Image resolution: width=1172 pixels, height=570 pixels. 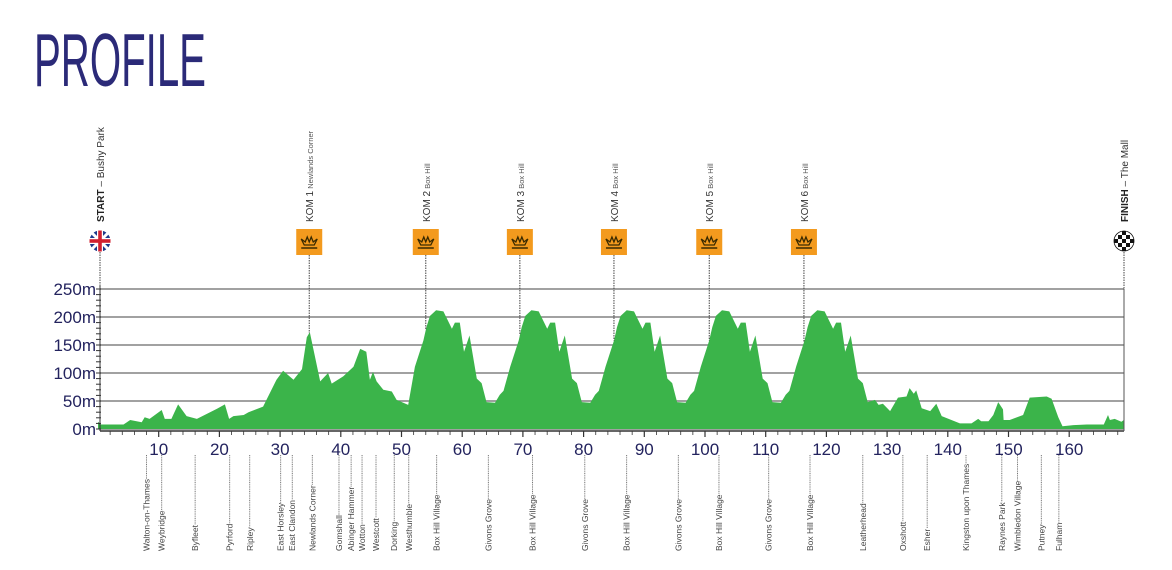 I want to click on place-label: Byfleet, so click(x=195, y=503).